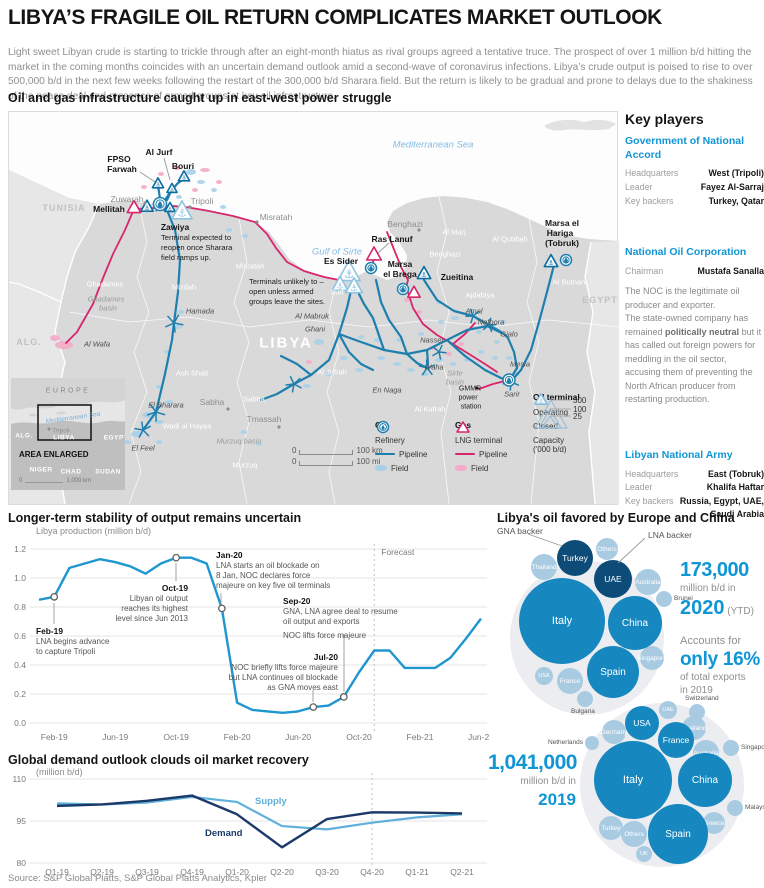 The height and width of the screenshot is (888, 764). Describe the element at coordinates (461, 468) in the screenshot. I see `gas-field-icon` at that location.